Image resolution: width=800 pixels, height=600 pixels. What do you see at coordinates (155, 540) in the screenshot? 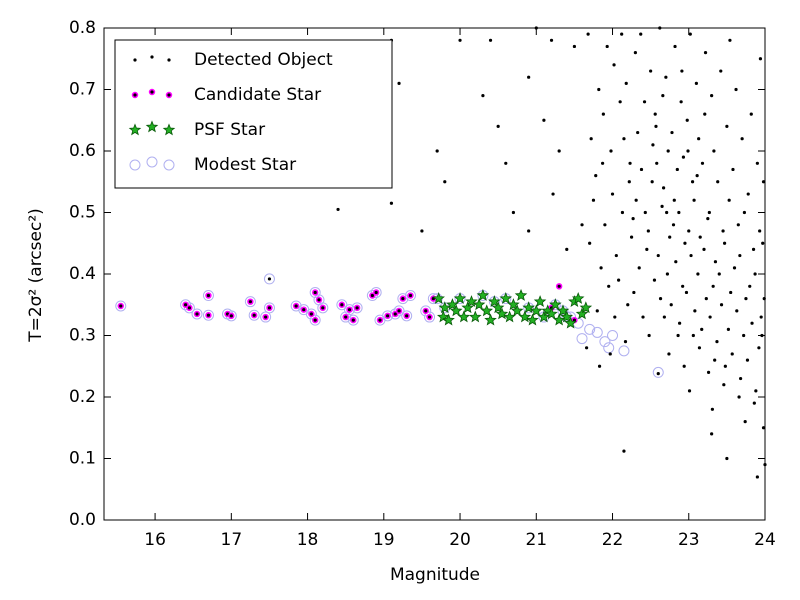
I see `x-tick-label: 16` at bounding box center [155, 540].